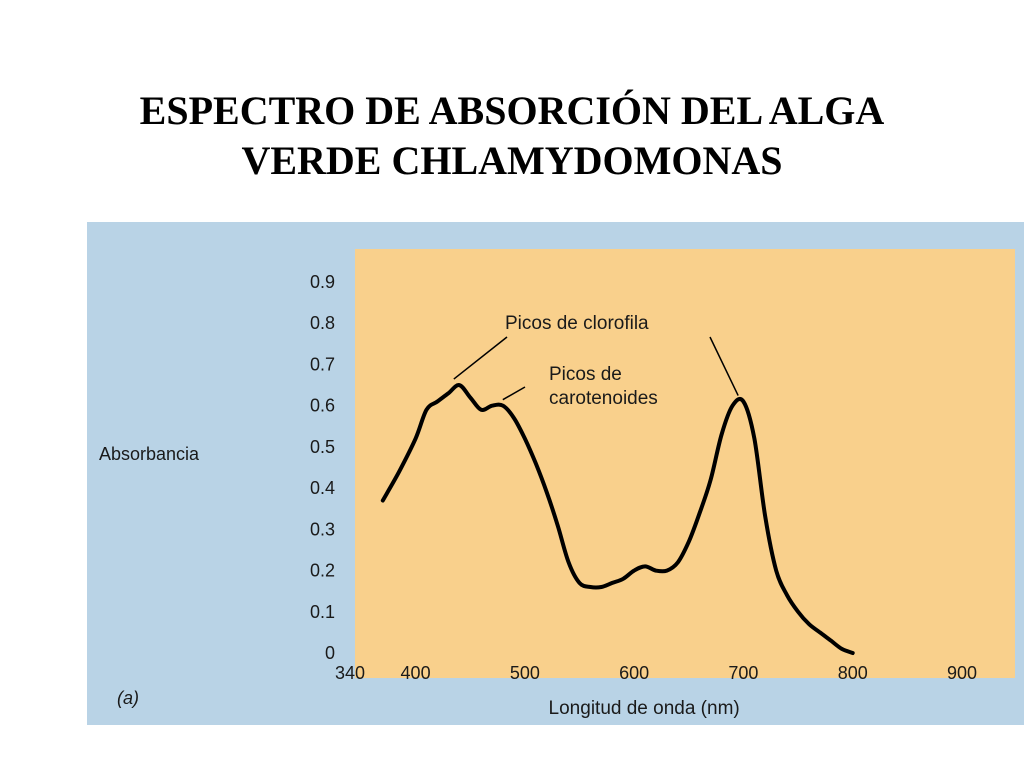 The image size is (1024, 768). What do you see at coordinates (525, 673) in the screenshot?
I see `x-tick-label: 500` at bounding box center [525, 673].